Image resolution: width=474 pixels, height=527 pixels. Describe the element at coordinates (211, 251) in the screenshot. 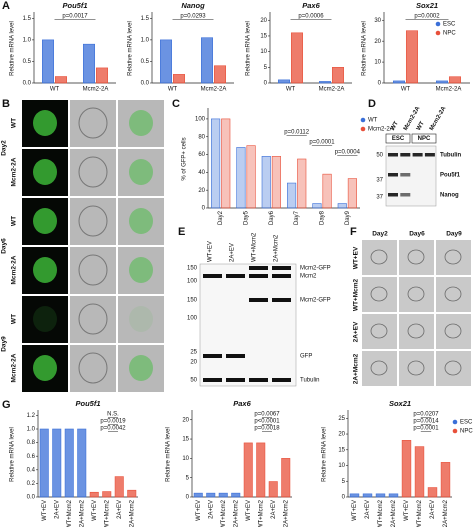

I see `lane-label: WT+EV` at that location.